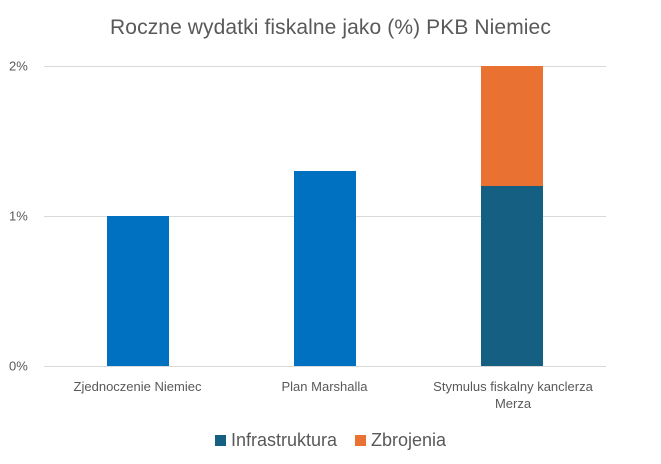 Image resolution: width=661 pixels, height=464 pixels. What do you see at coordinates (360, 440) in the screenshot?
I see `legend-swatch-zbrojenia` at bounding box center [360, 440].